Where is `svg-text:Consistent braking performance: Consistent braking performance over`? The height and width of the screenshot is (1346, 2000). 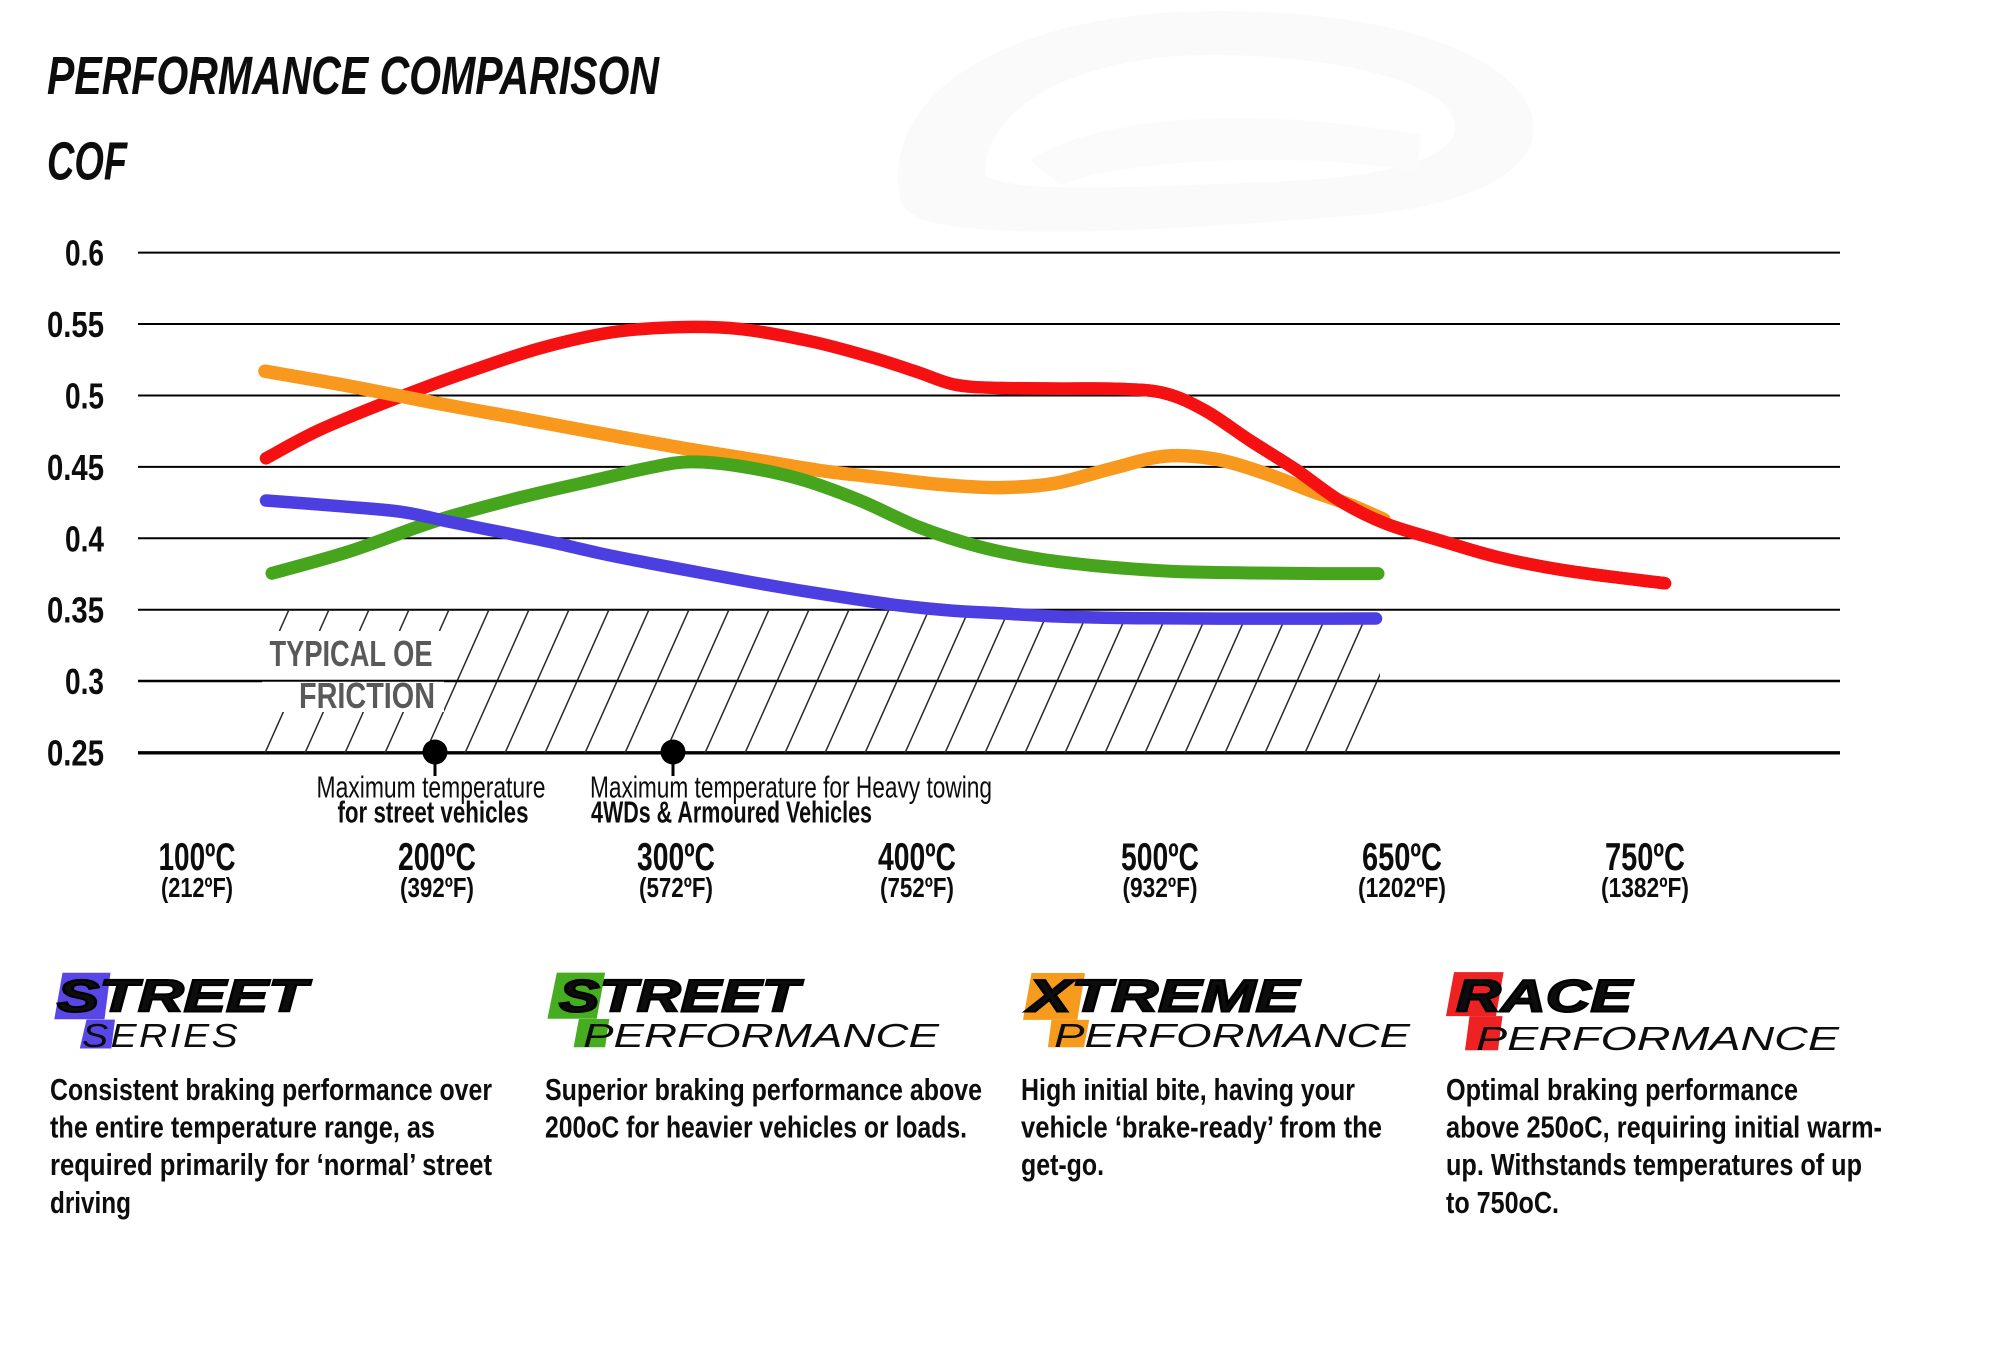 svg-text:Consistent braking performance: Consistent braking performance over is located at coordinates (271, 1089).